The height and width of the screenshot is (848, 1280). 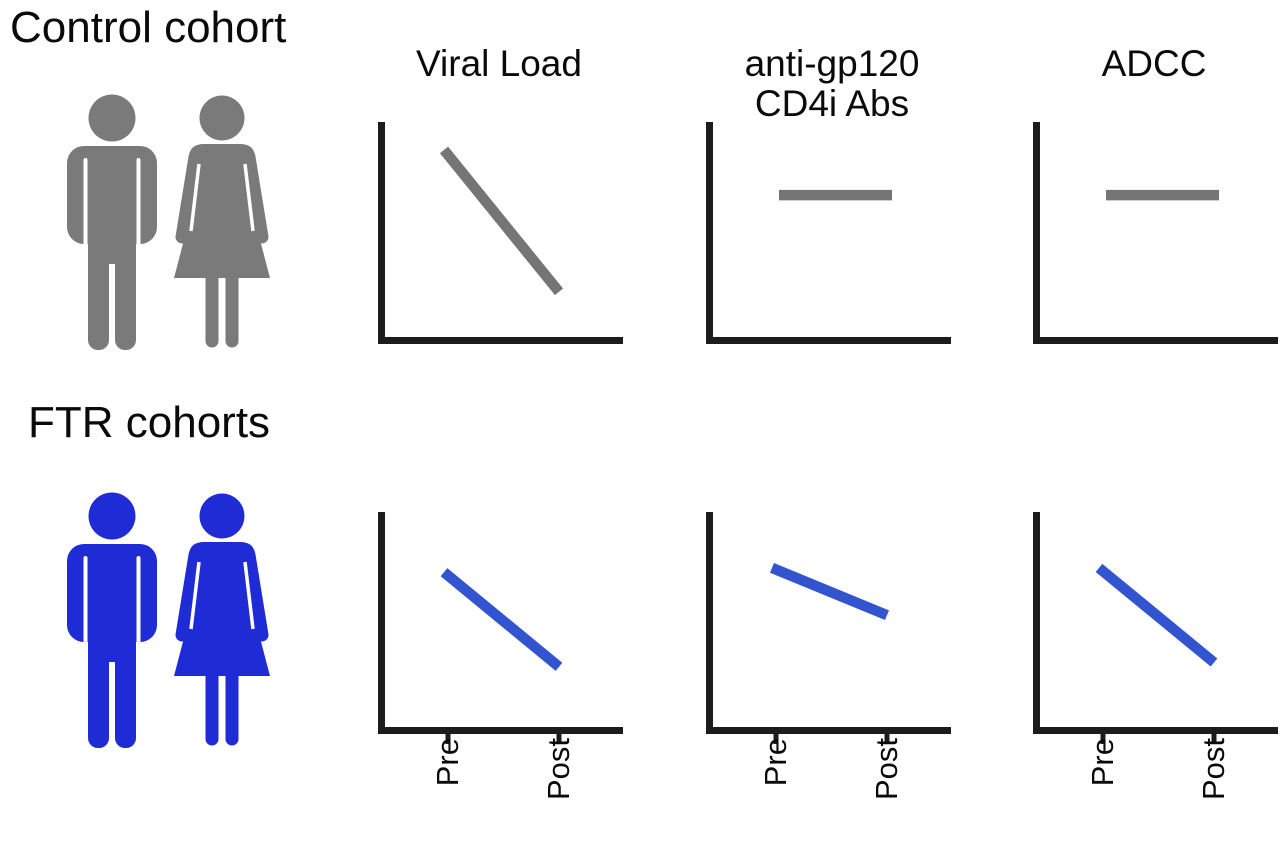 I want to click on control-cohort-icons, so click(x=168, y=223).